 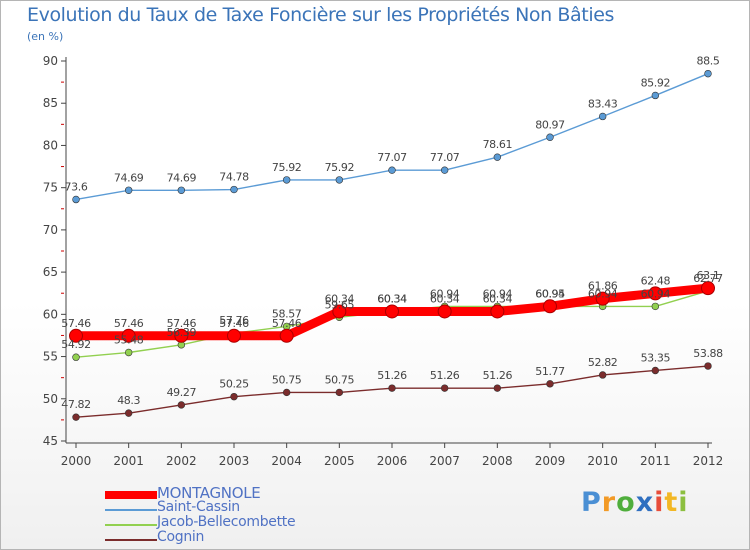 I want to click on data-label: 85.92, so click(x=656, y=82).